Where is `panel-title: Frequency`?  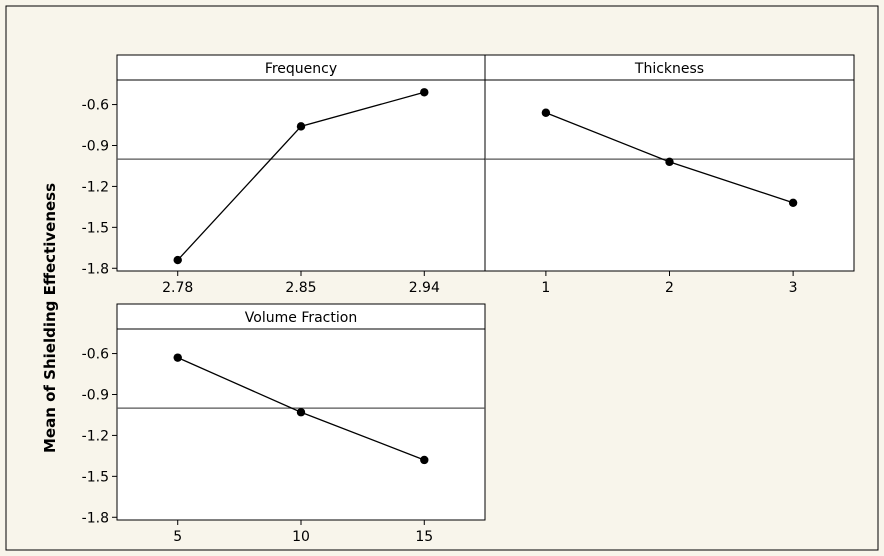
panel-title: Frequency is located at coordinates (301, 69).